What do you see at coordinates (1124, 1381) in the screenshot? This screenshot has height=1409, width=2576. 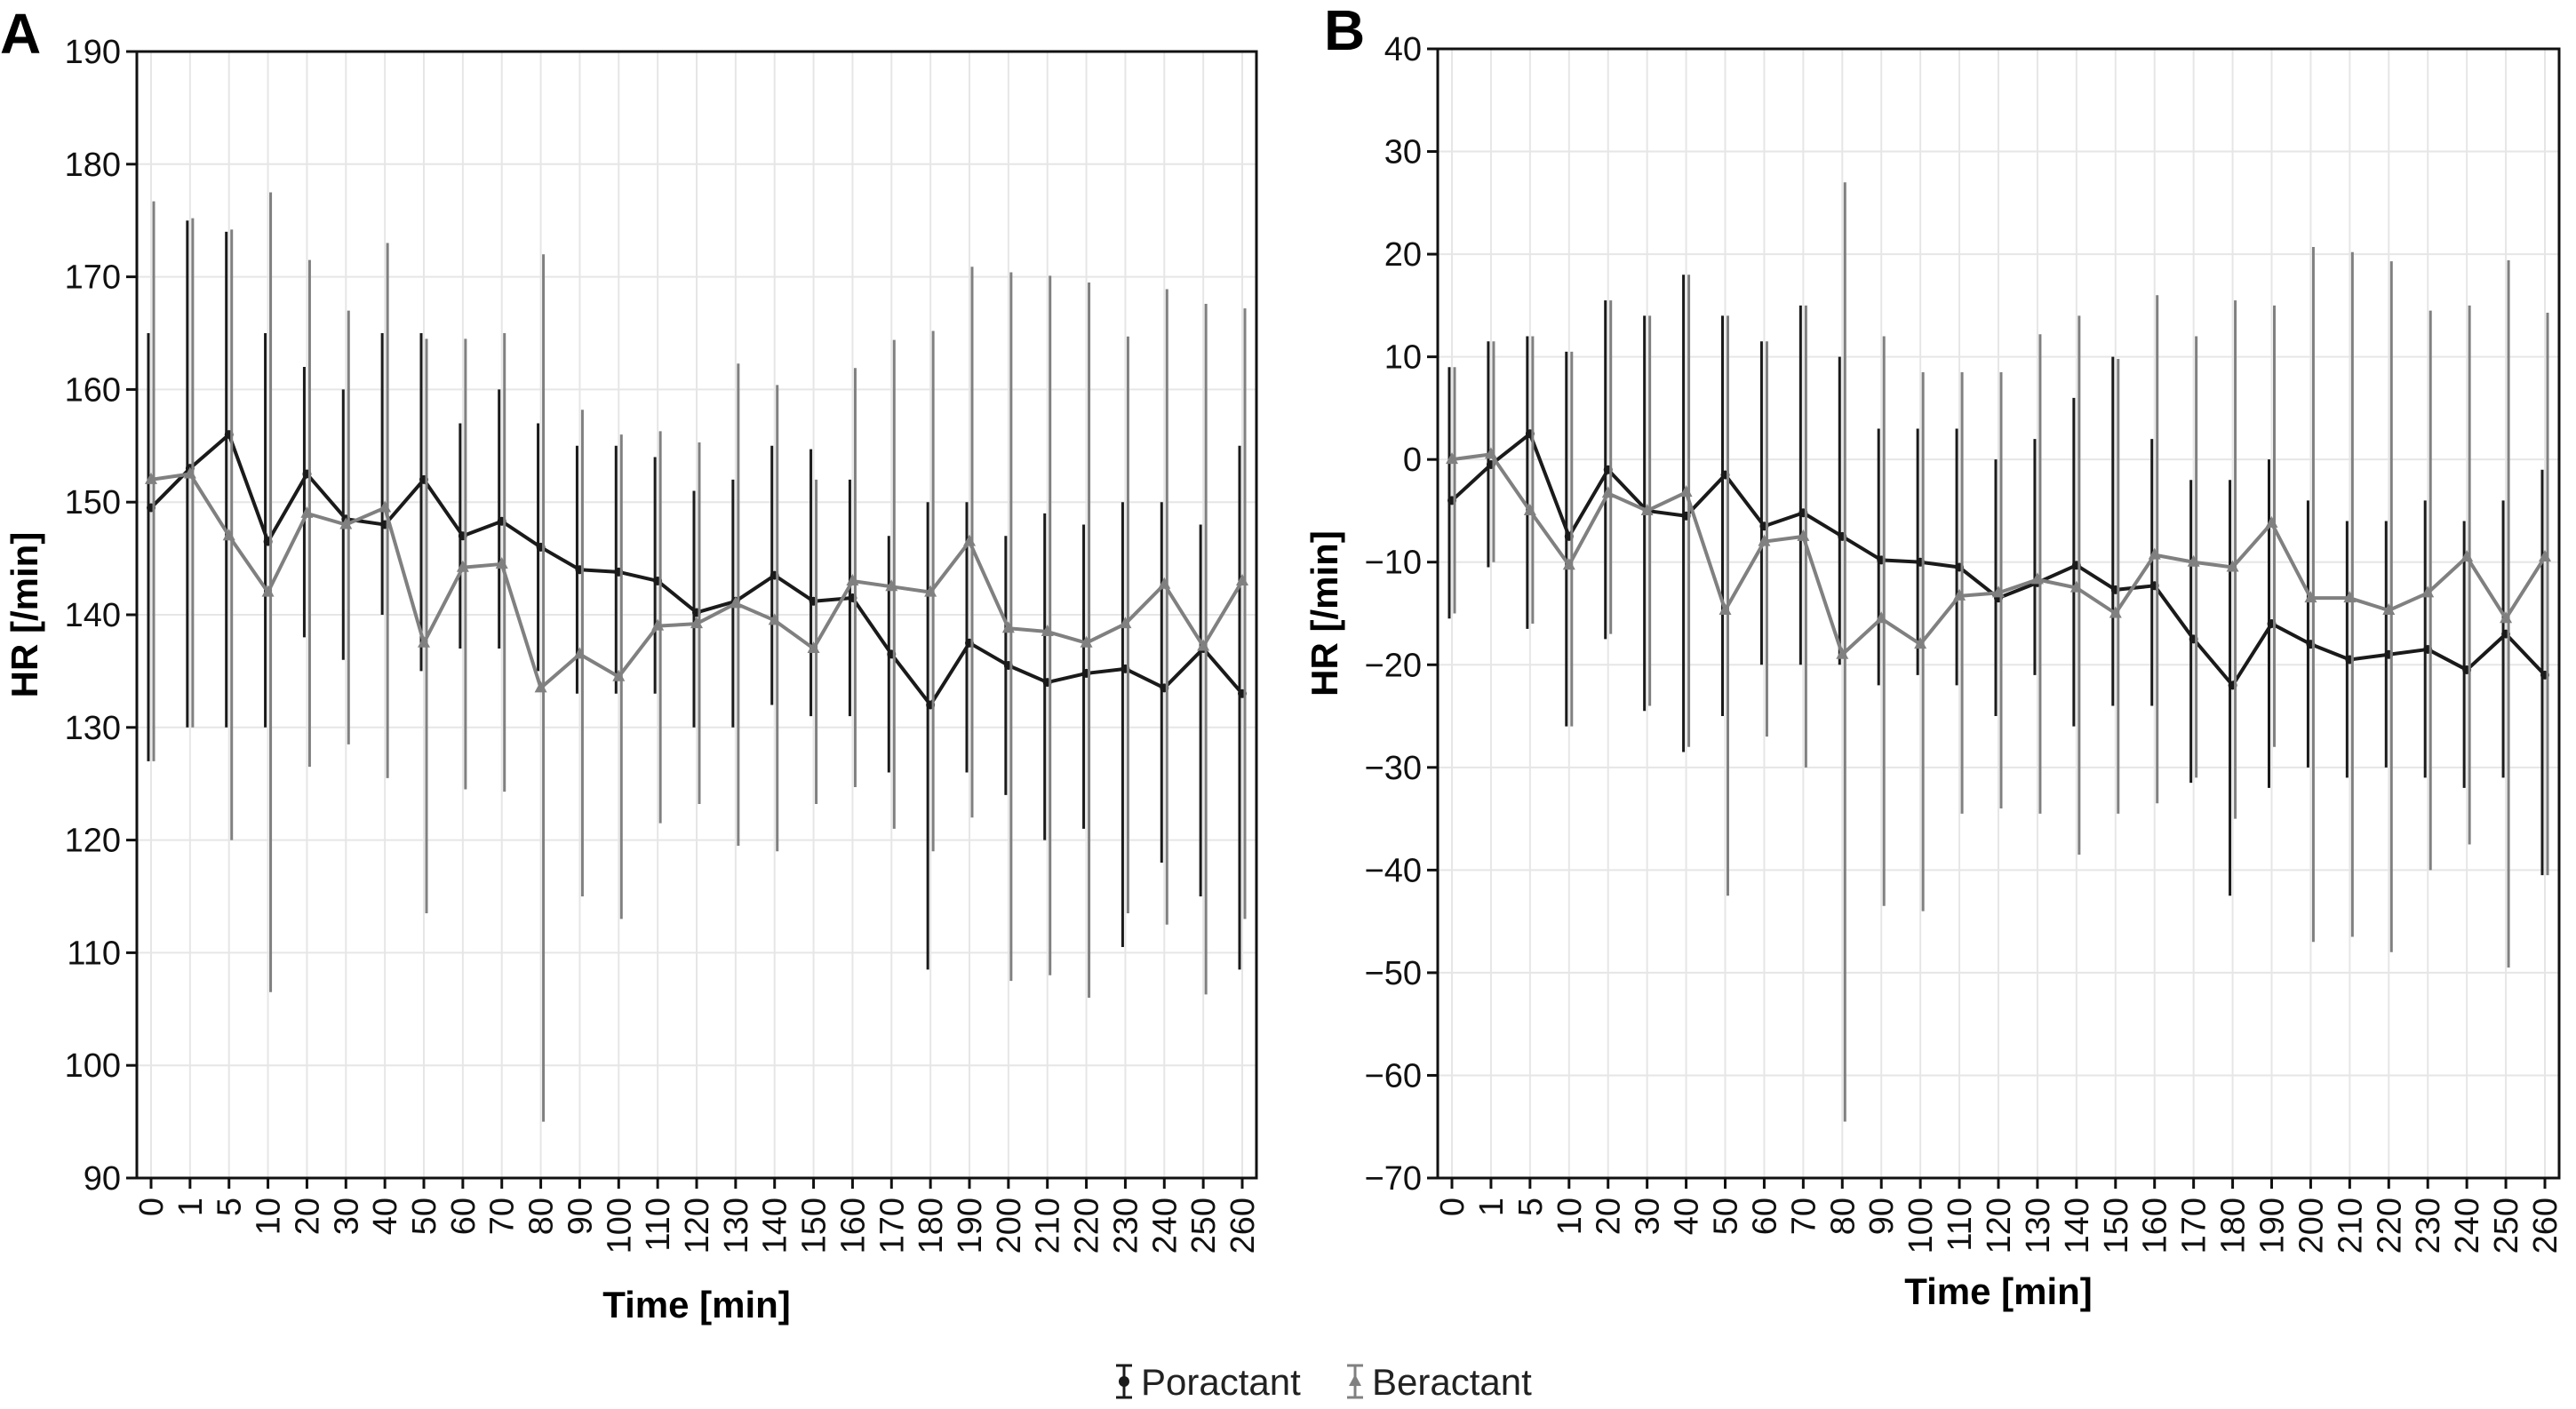 I see `legend-marker-poractant` at bounding box center [1124, 1381].